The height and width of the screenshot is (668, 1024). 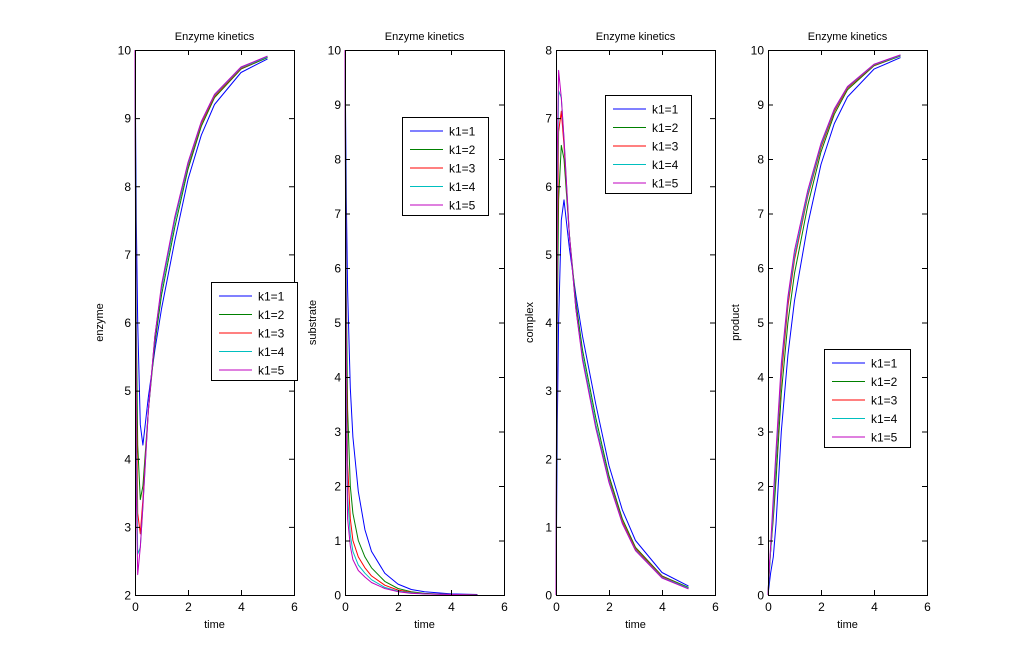 I want to click on y-axis-label: product, so click(x=736, y=322).